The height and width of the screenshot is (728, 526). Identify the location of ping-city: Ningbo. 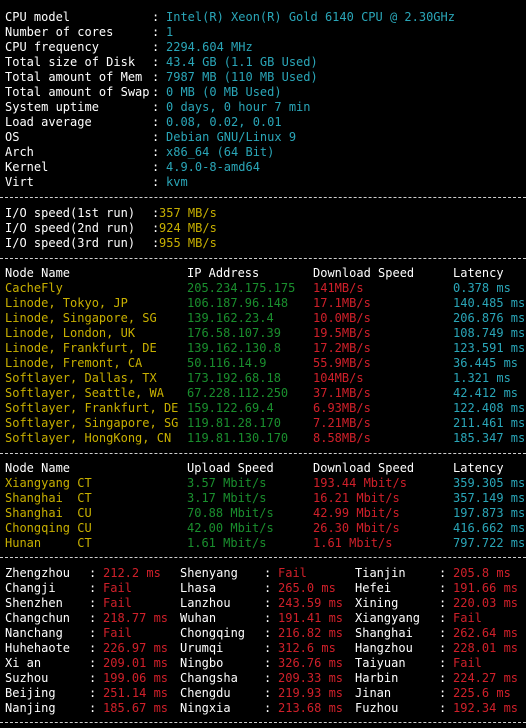
(202, 663).